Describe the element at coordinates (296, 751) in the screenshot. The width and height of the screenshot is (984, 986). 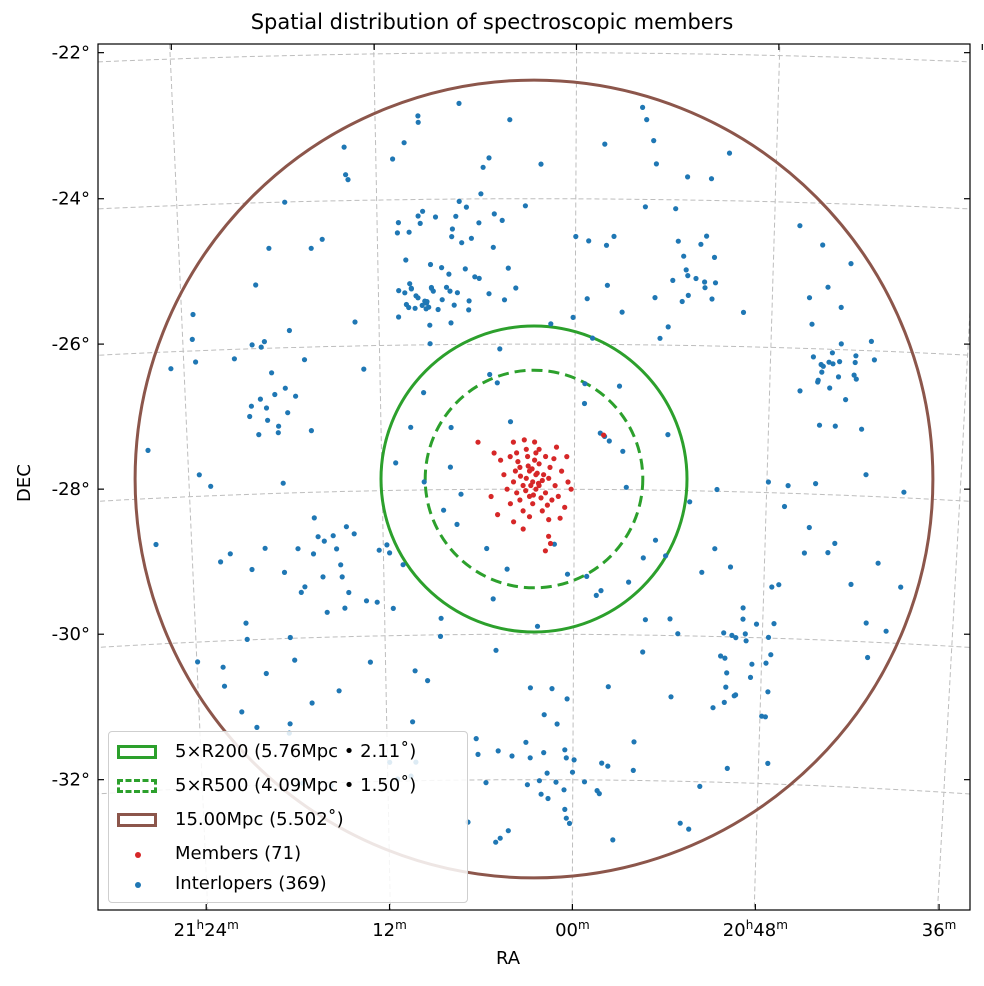
I see `legend-label-r200: 5×R200 (5.76Mpc • 2.11˚)` at that location.